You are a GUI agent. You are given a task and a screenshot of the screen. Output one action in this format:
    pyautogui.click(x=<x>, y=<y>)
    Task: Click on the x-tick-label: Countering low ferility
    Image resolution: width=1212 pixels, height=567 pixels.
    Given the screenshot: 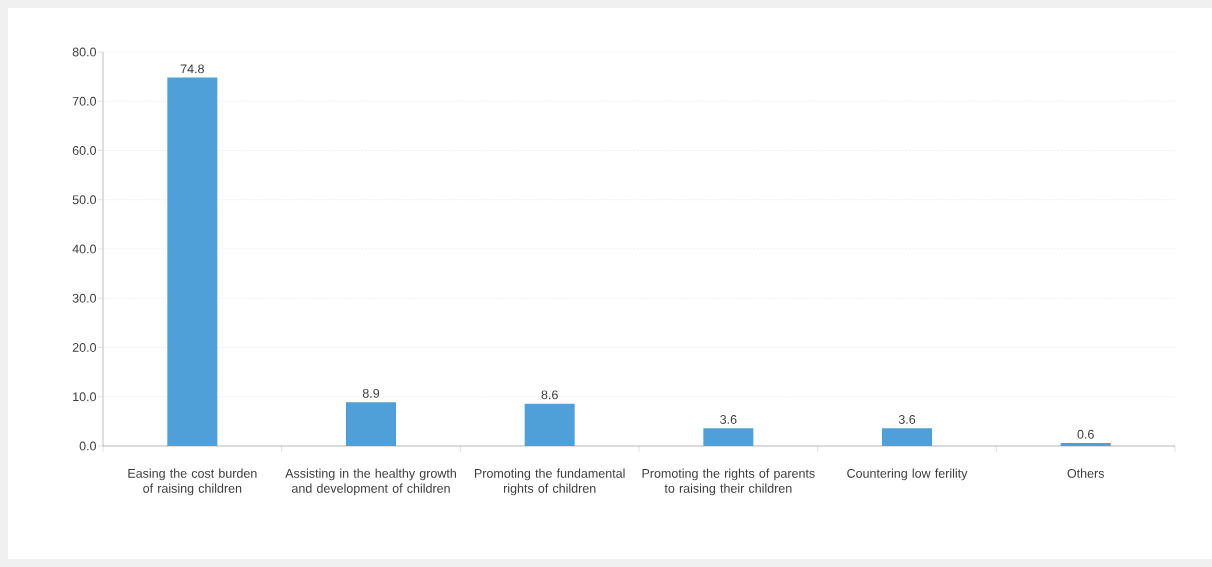 What is the action you would take?
    pyautogui.click(x=907, y=474)
    